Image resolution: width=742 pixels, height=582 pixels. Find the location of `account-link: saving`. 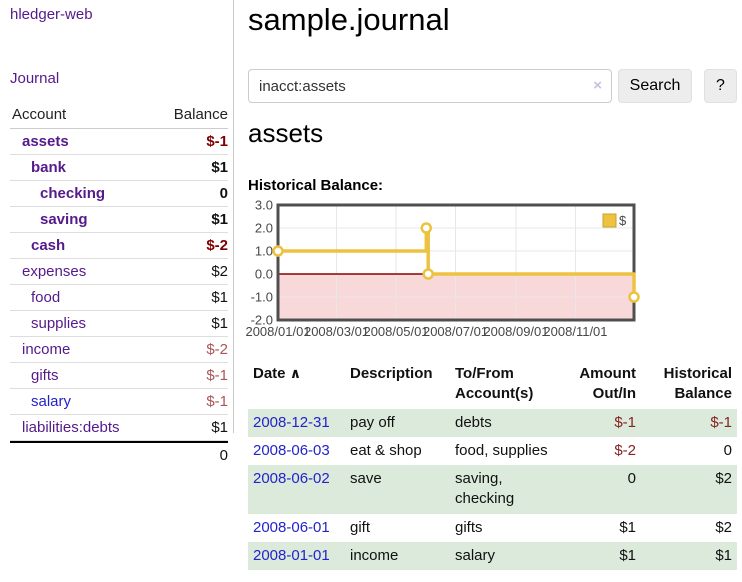

account-link: saving is located at coordinates (64, 219).